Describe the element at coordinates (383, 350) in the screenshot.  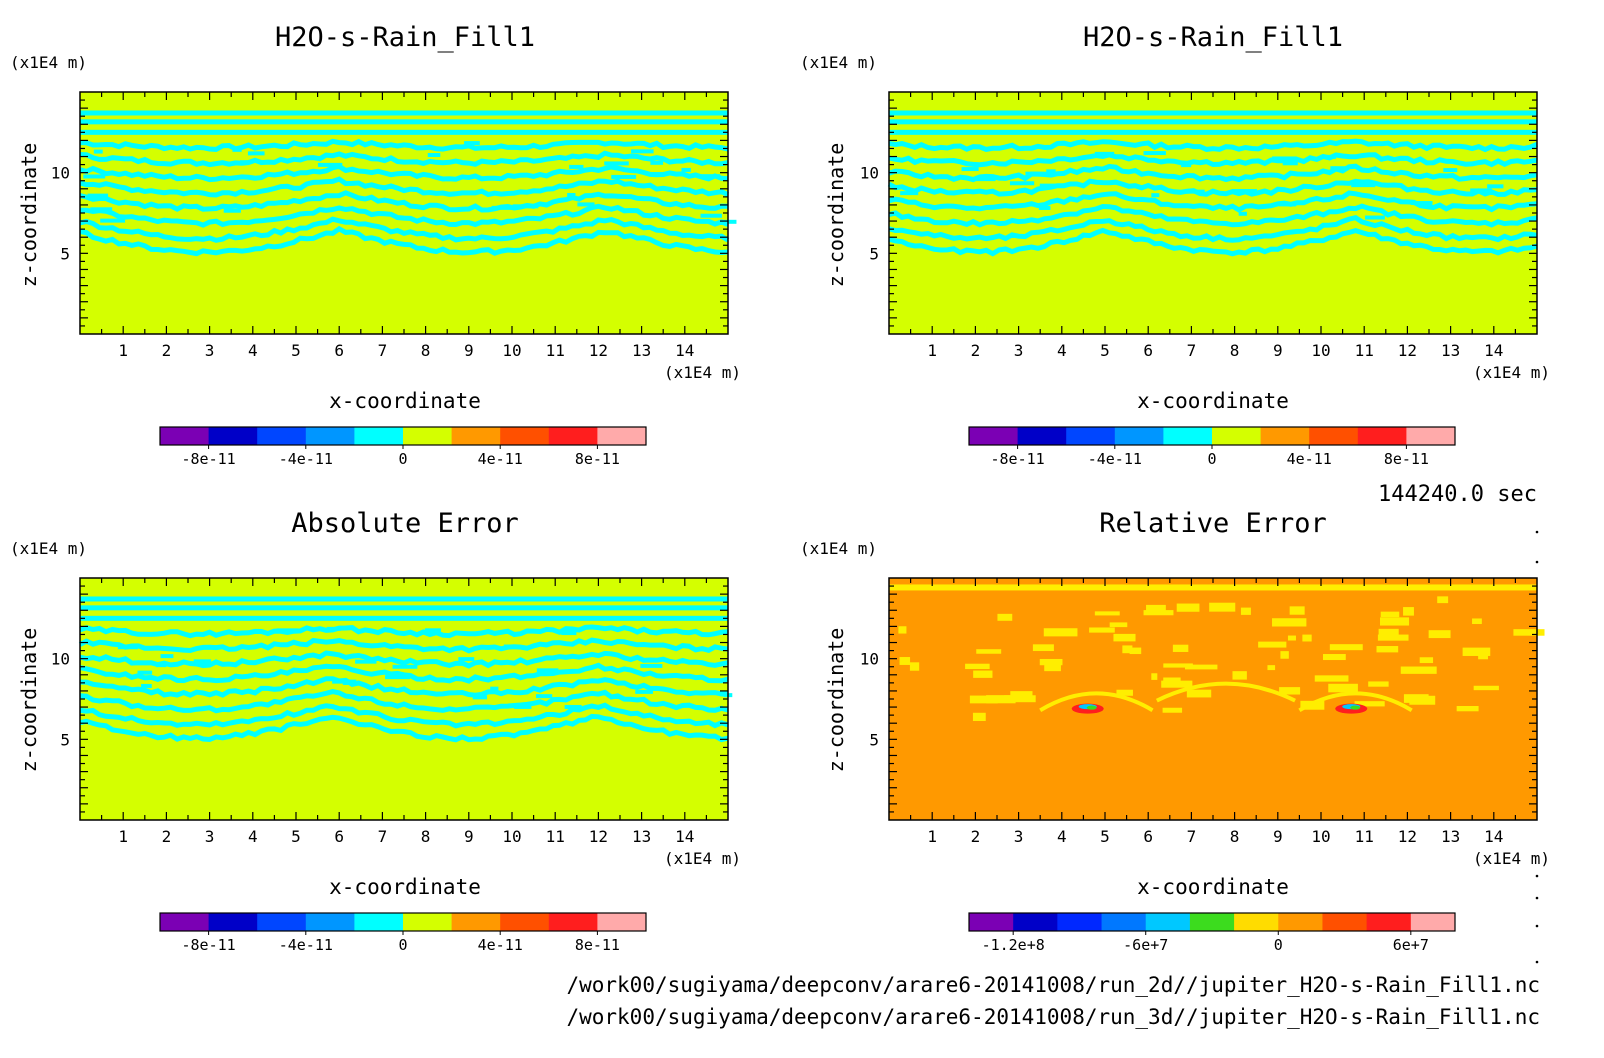
I see `x-tick-label: 7` at that location.